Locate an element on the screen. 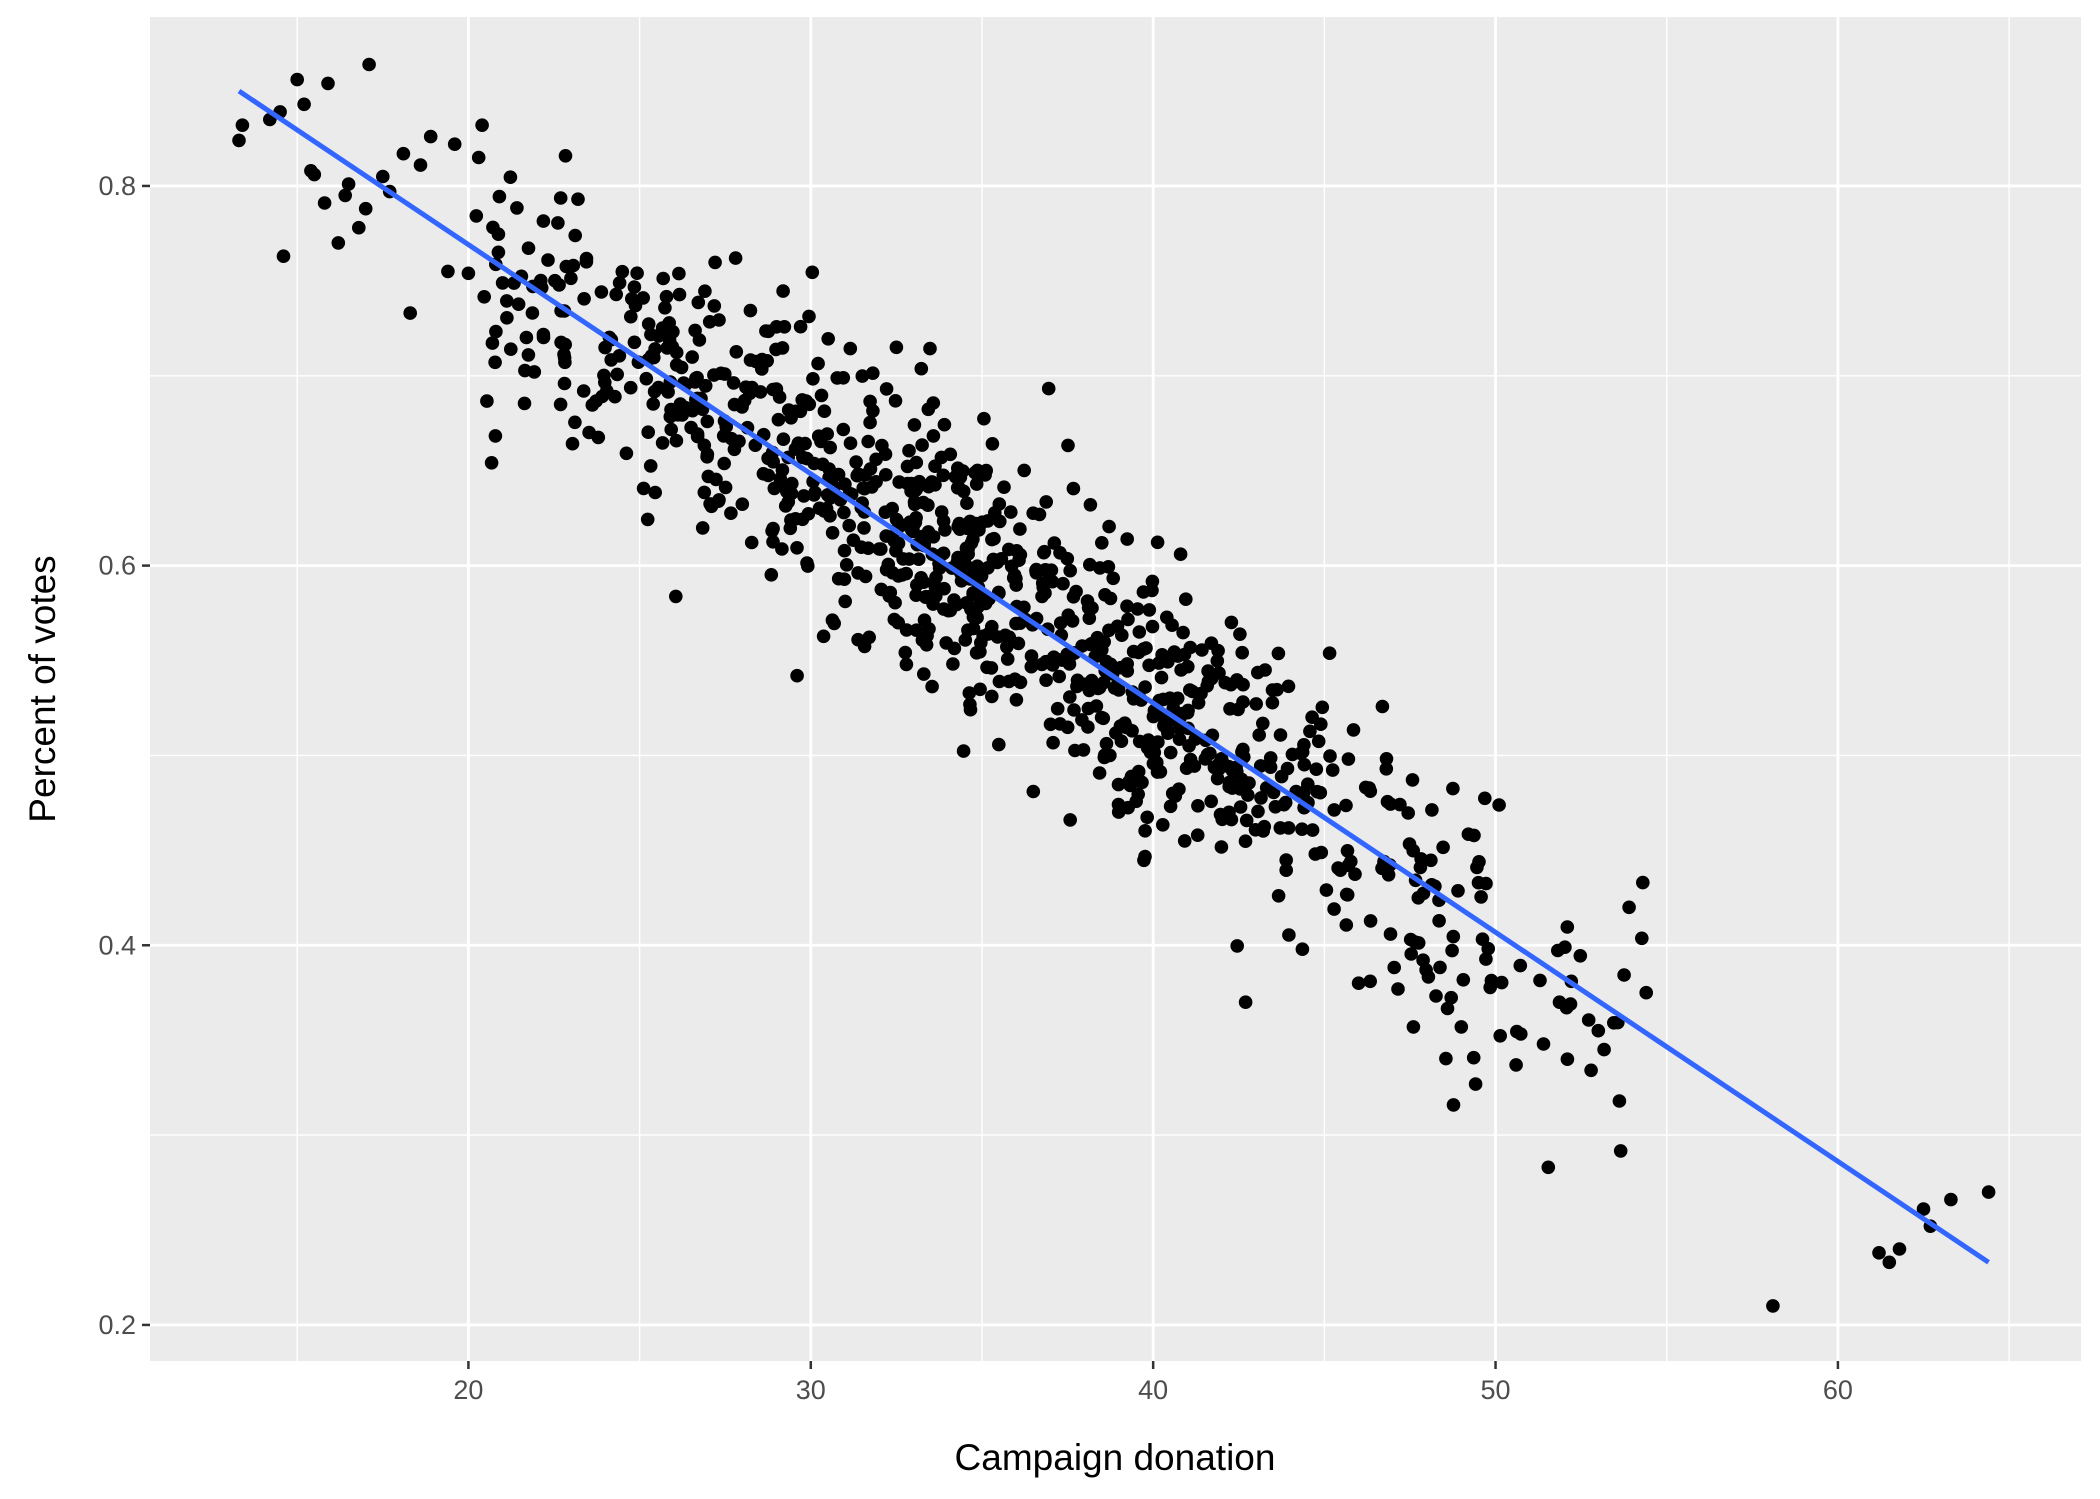 This screenshot has height=1499, width=2100. y-tick-label: 0.4 is located at coordinates (117, 945).